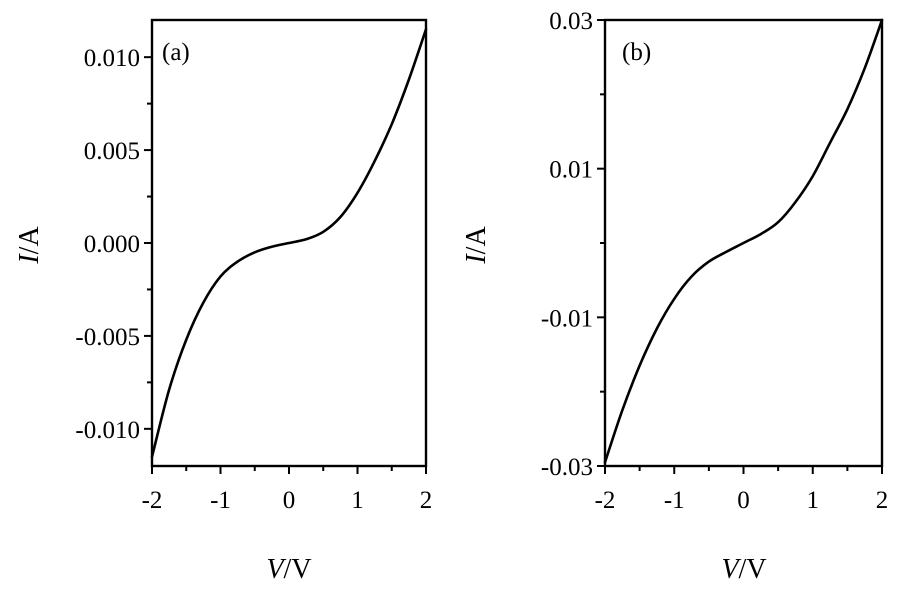 This screenshot has height=592, width=900. Describe the element at coordinates (743, 569) in the screenshot. I see `x-axis-label-b: V/V` at that location.